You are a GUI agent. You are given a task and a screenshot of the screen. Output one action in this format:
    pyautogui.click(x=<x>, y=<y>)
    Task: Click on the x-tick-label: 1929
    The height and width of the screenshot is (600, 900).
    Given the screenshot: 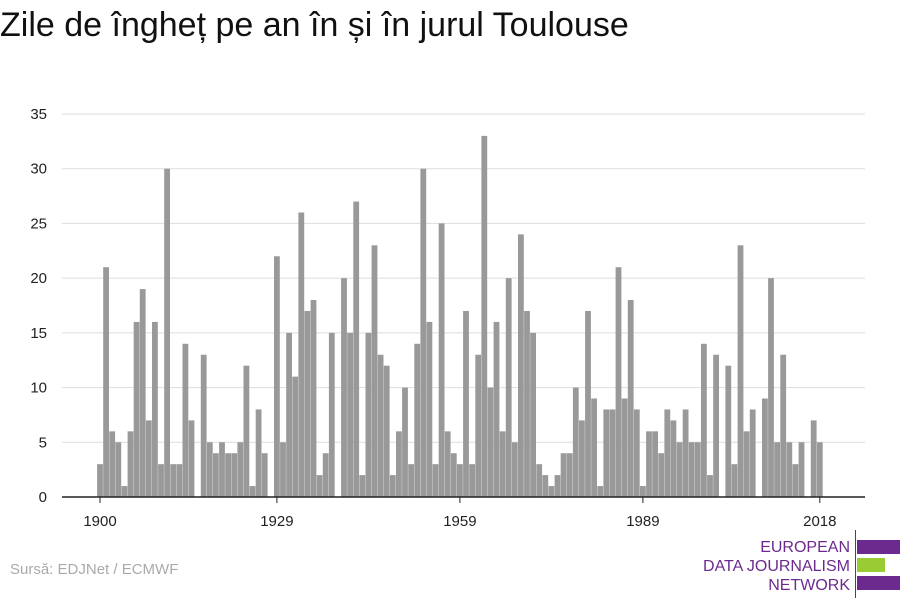 What is the action you would take?
    pyautogui.click(x=276, y=521)
    